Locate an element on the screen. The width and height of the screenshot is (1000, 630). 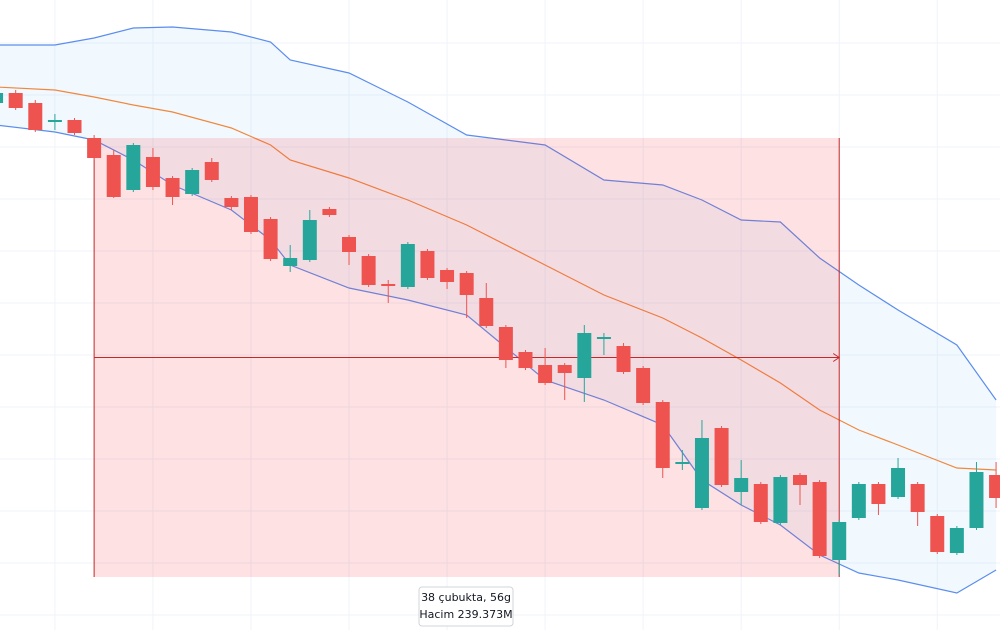
tooltip-volume: Hacim 239.373M is located at coordinates (465, 614).